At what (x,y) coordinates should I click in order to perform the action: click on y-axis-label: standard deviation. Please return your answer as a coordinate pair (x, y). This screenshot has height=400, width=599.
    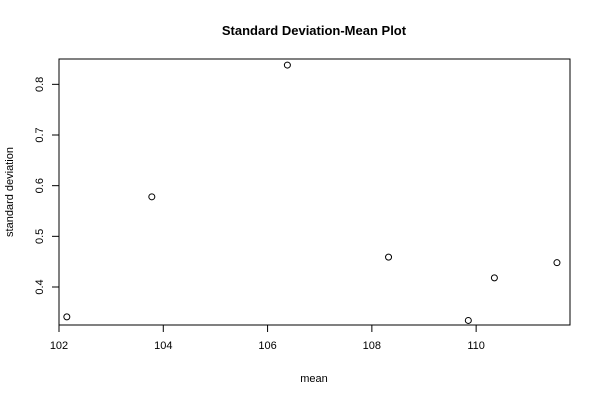
    Looking at the image, I should click on (10, 192).